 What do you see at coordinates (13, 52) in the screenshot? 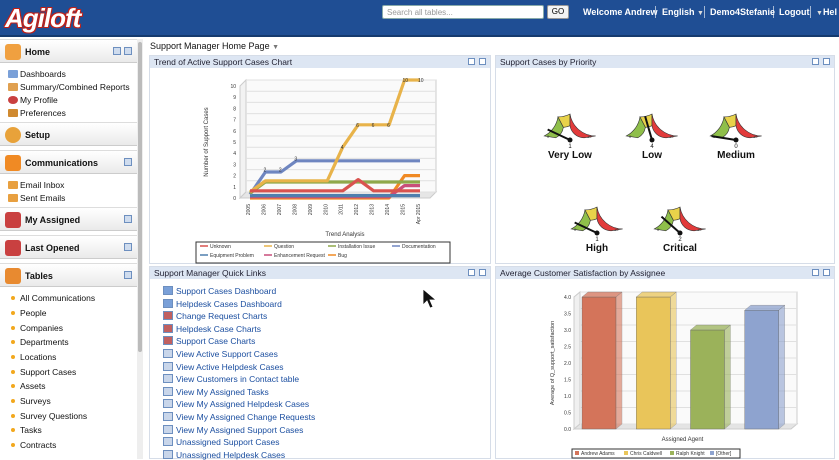
I see `home-icon` at bounding box center [13, 52].